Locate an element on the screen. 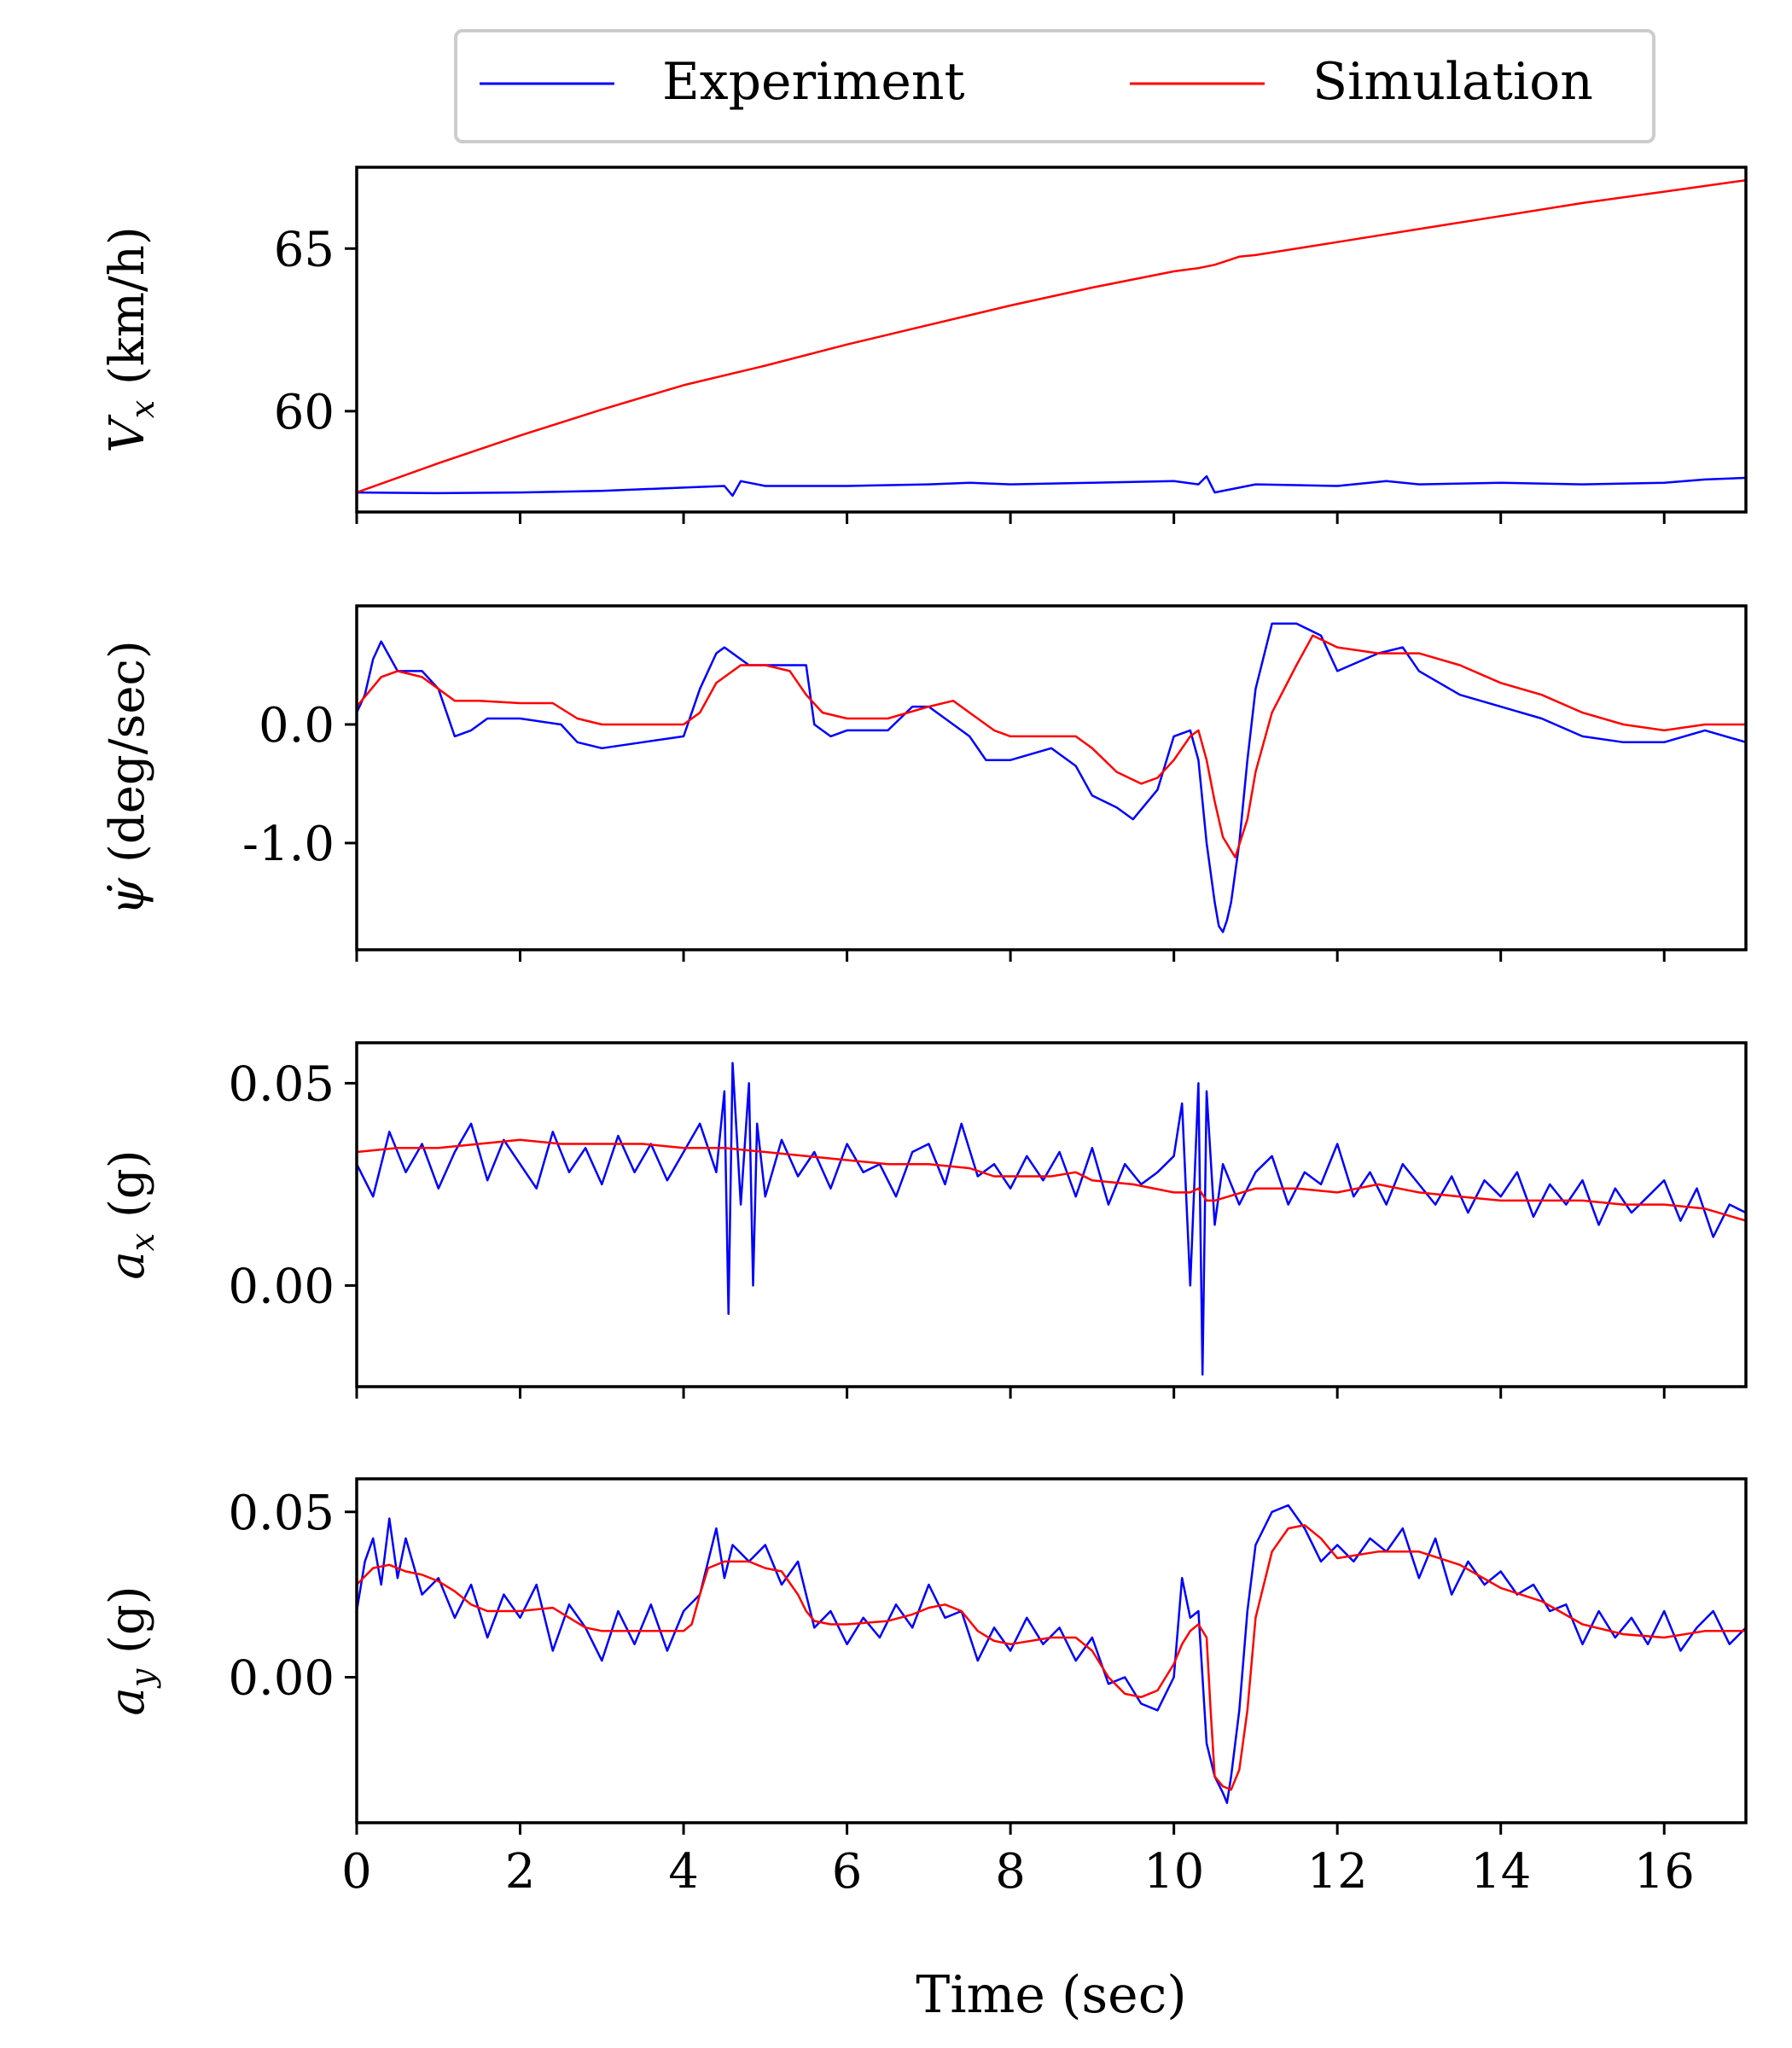  x-tick-label: 10 is located at coordinates (1173, 1872).